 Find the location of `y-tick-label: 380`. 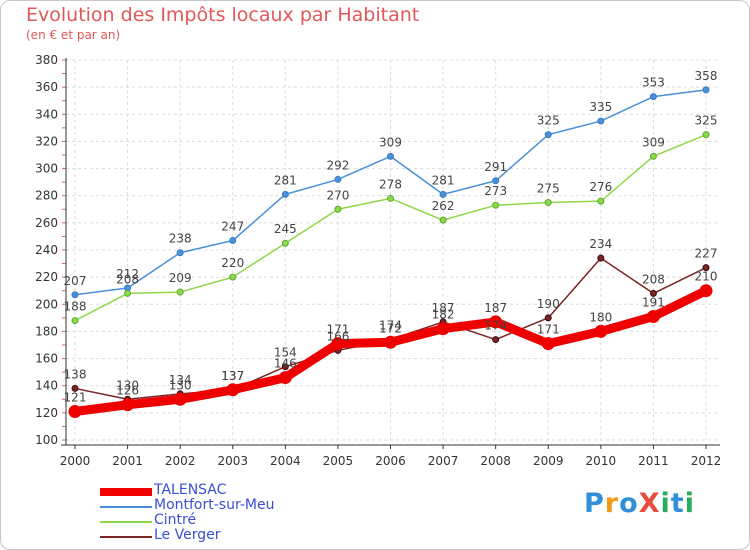

y-tick-label: 380 is located at coordinates (46, 60).